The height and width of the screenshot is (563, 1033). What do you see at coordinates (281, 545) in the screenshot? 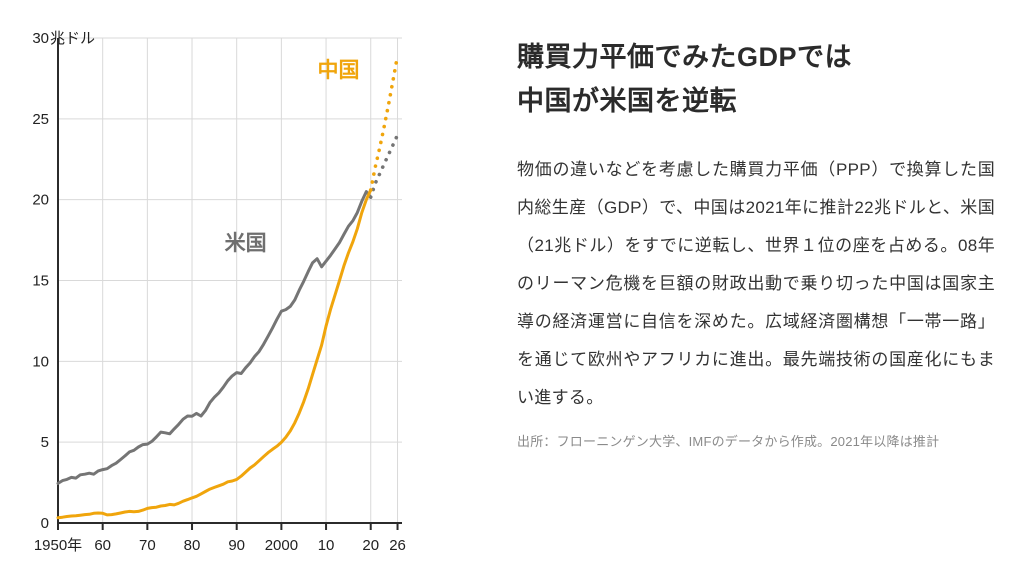
I see `x-tick-label: 2000` at bounding box center [281, 545].